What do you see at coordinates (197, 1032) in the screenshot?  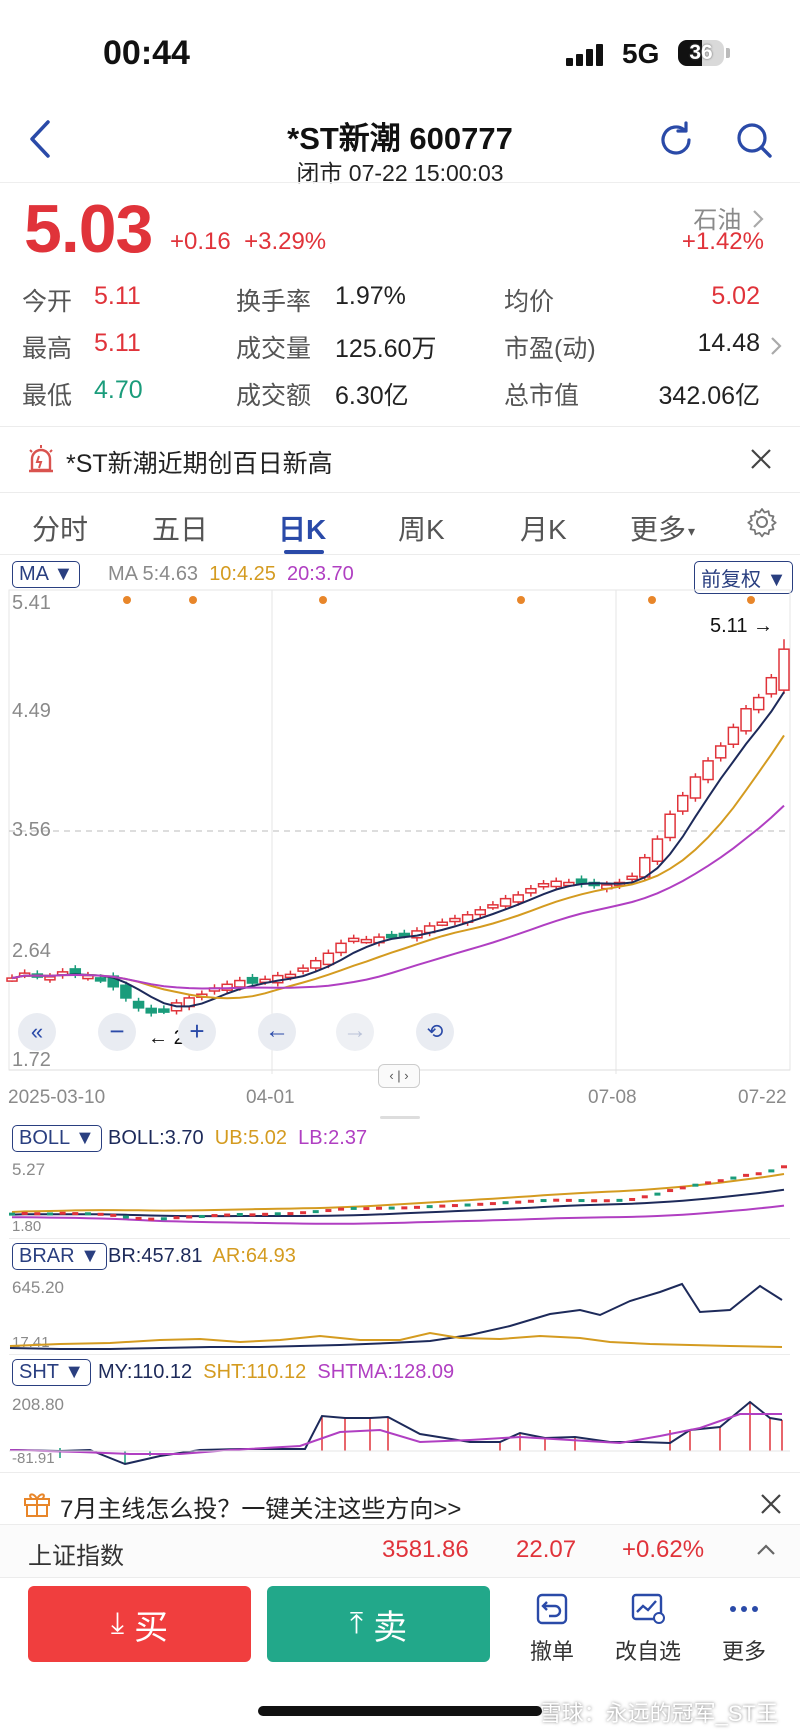 I see `zoom-plus-button: +` at bounding box center [197, 1032].